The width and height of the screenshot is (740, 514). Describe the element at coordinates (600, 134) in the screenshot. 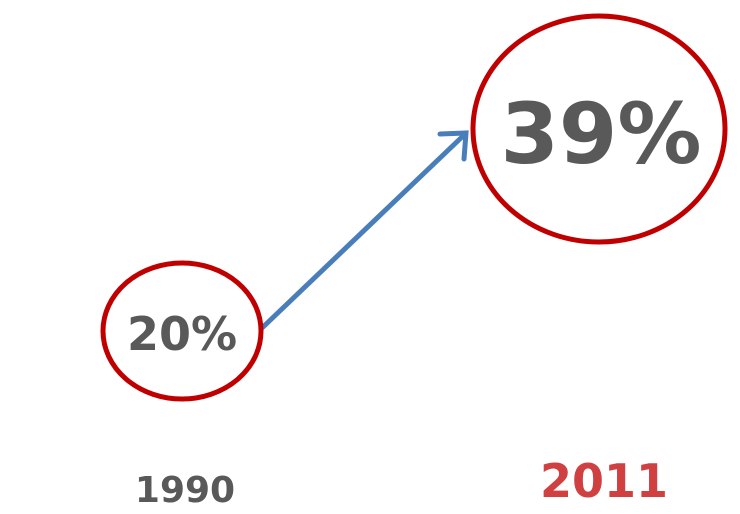

I see `end-value: 39%` at that location.